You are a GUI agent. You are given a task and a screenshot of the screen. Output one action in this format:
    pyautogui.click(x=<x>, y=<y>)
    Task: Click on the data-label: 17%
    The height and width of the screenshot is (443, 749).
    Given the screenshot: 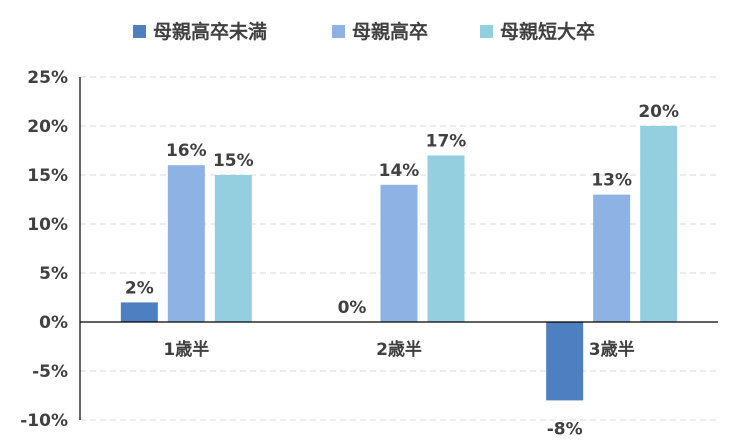 What is the action you would take?
    pyautogui.click(x=446, y=141)
    